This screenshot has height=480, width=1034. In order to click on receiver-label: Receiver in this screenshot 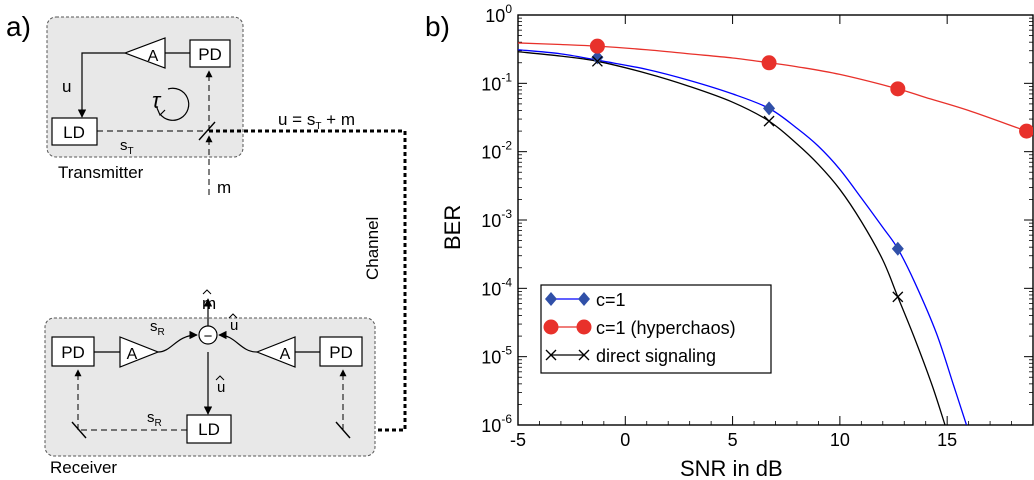, I will do `click(83, 467)`.